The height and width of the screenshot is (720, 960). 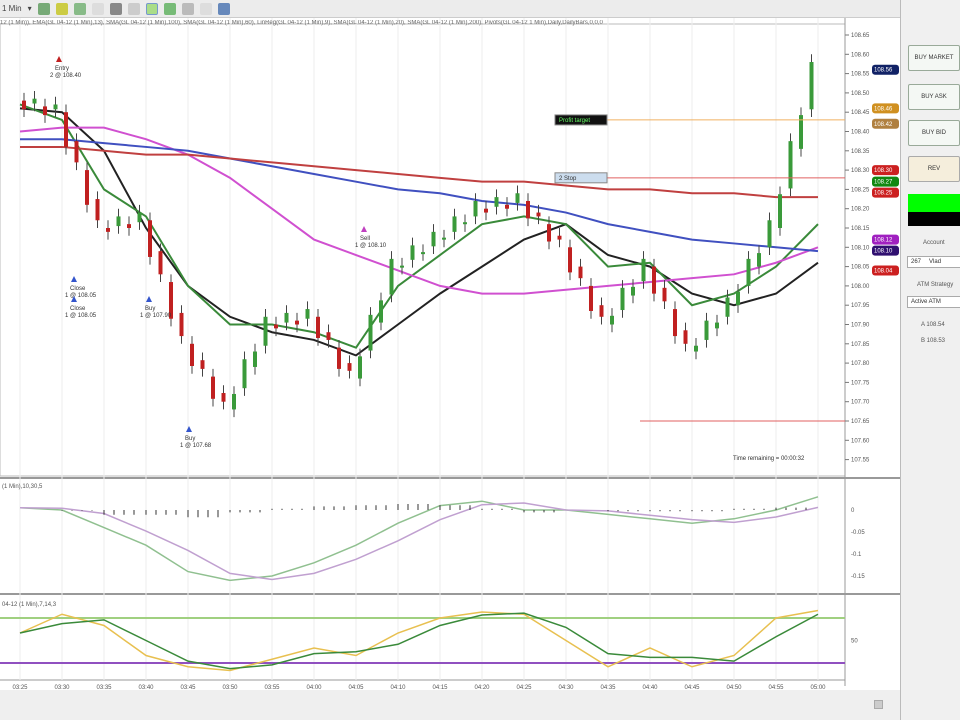 I want to click on price-tick-label: 107.80, so click(x=860, y=364).